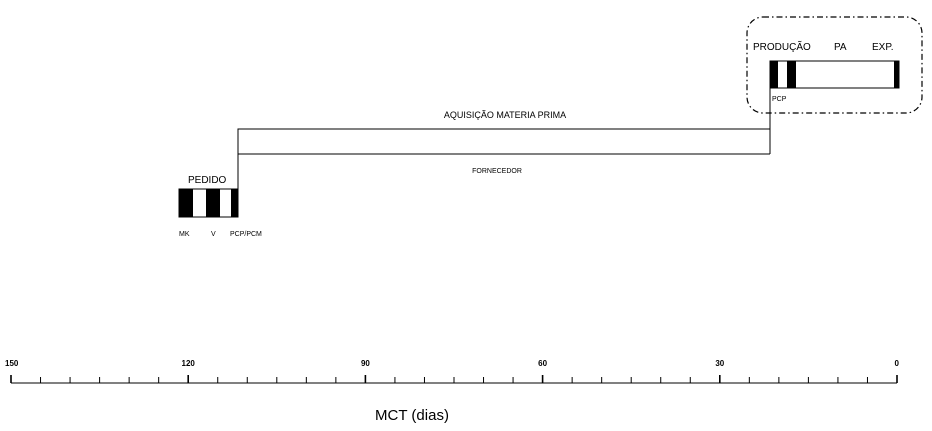 Image resolution: width=932 pixels, height=431 pixels. I want to click on tick-label: 0, so click(897, 363).